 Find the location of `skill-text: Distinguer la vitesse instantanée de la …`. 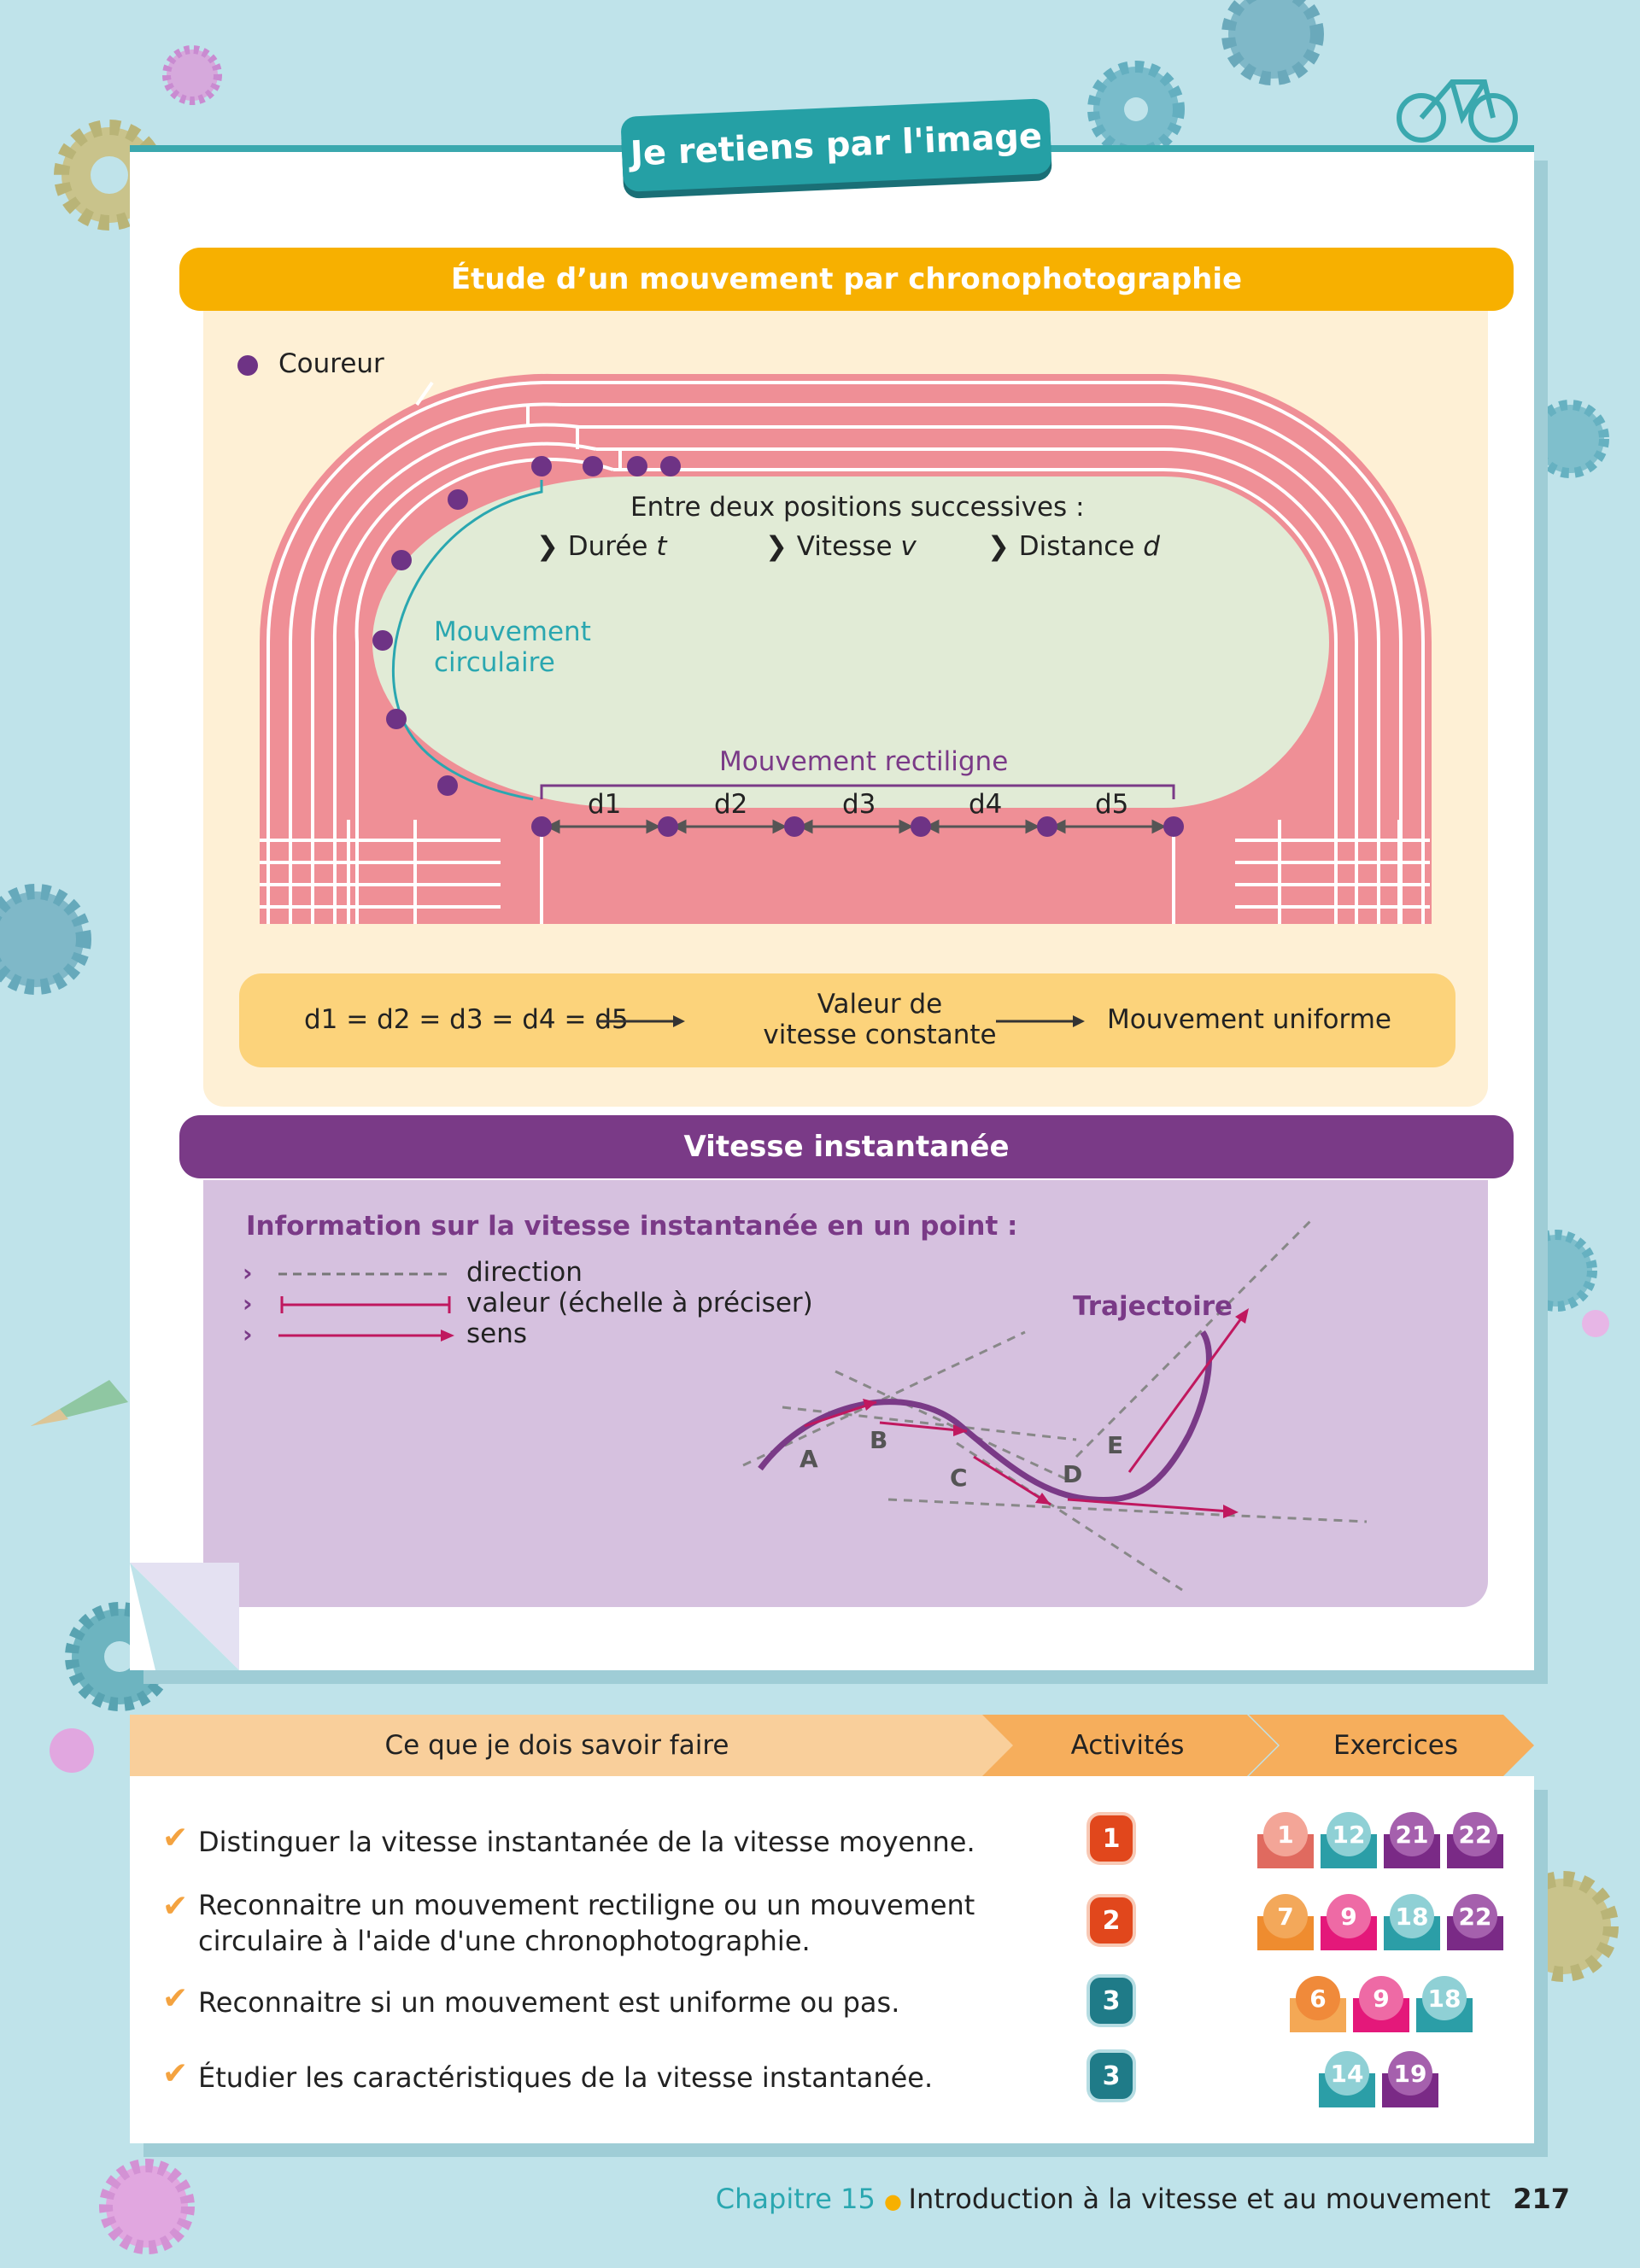

skill-text: Distinguer la vitesse instantanée de la … is located at coordinates (586, 1842).